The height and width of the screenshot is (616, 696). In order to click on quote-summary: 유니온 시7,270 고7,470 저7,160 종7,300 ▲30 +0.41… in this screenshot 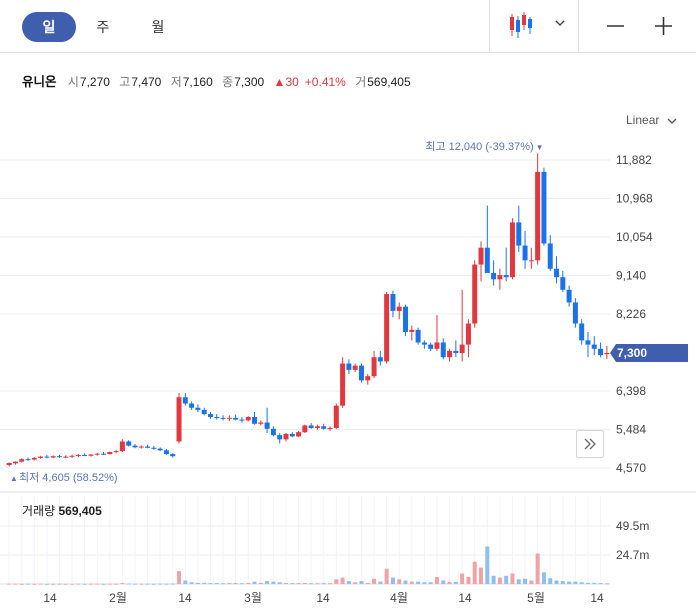, I will do `click(219, 80)`.